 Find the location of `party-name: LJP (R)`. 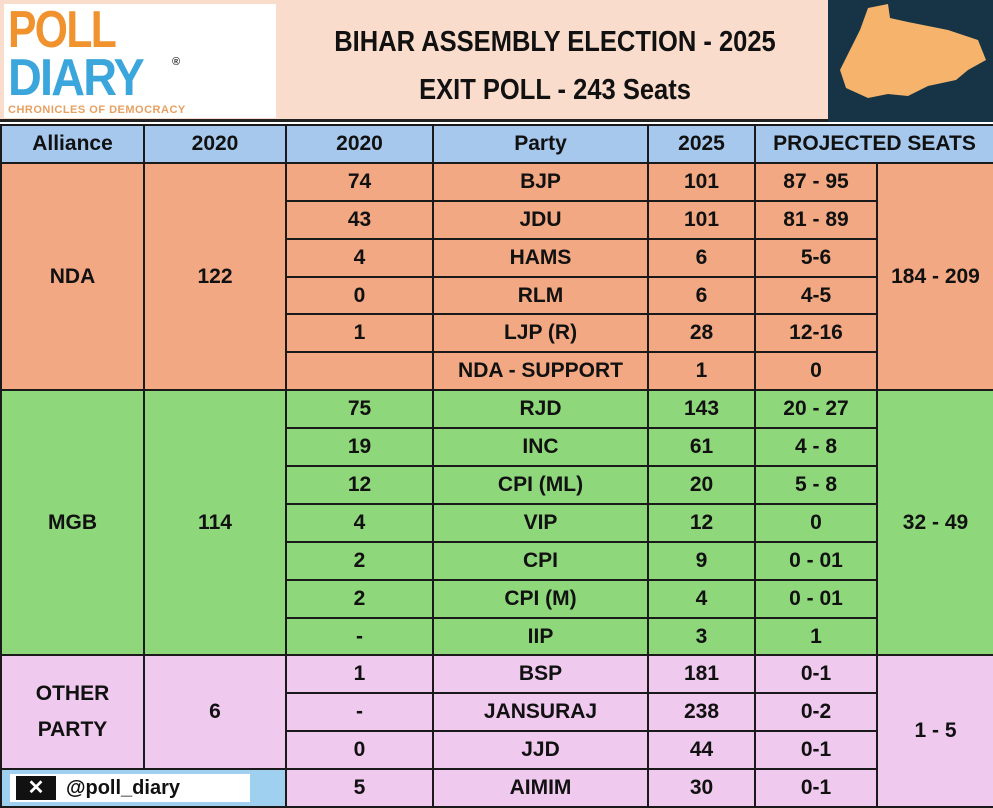

party-name: LJP (R) is located at coordinates (540, 333).